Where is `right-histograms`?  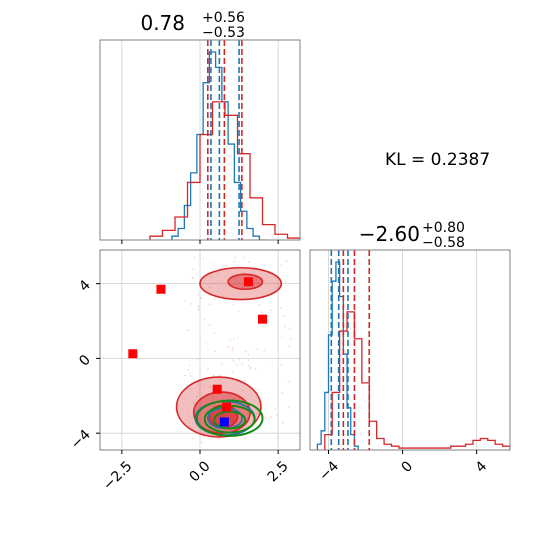
right-histograms is located at coordinates (413, 355).